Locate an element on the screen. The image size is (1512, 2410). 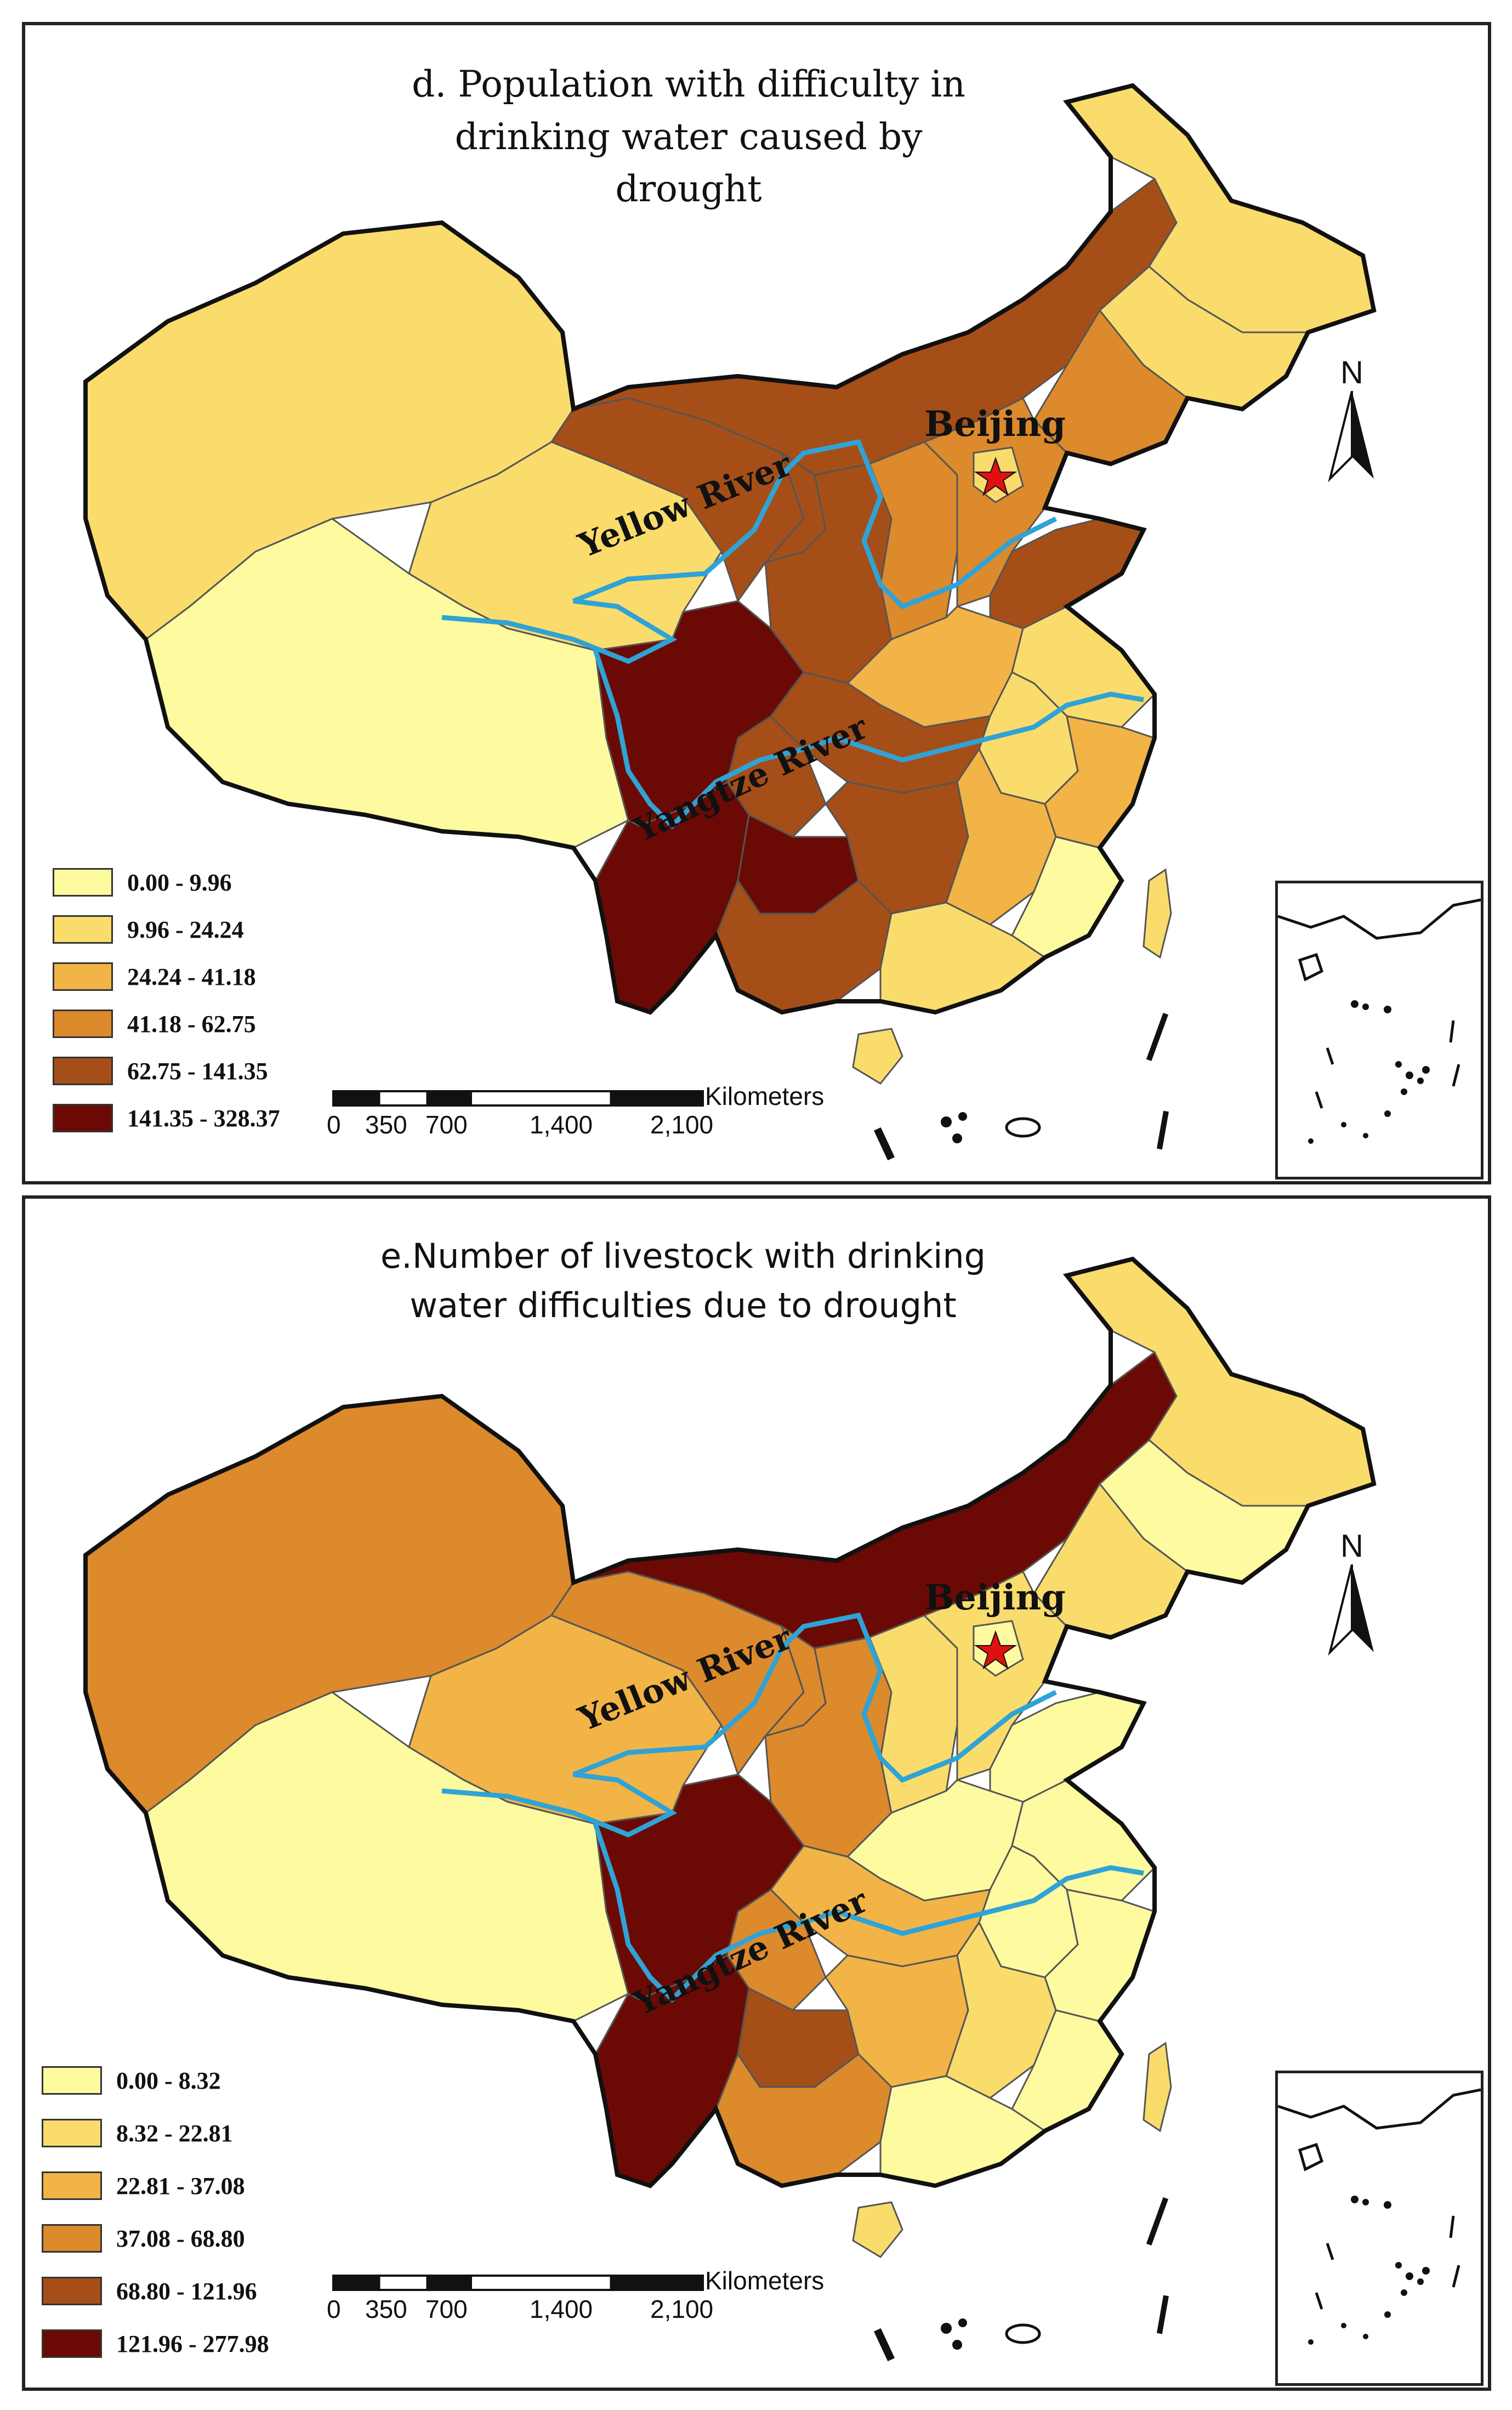
legend-item: 22.81 - 37.08 is located at coordinates (155, 2185).